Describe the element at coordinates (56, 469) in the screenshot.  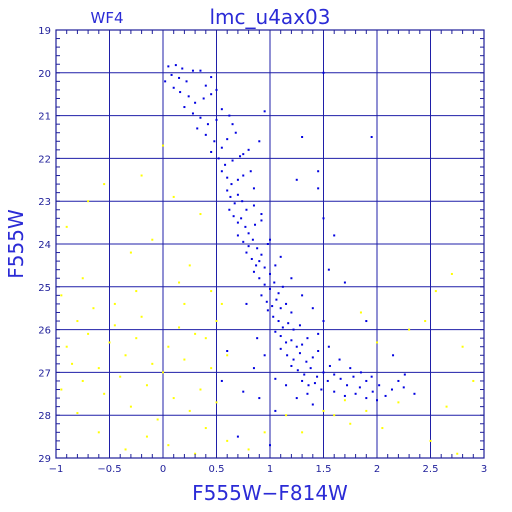
I see `x-tick-label: −1` at that location.